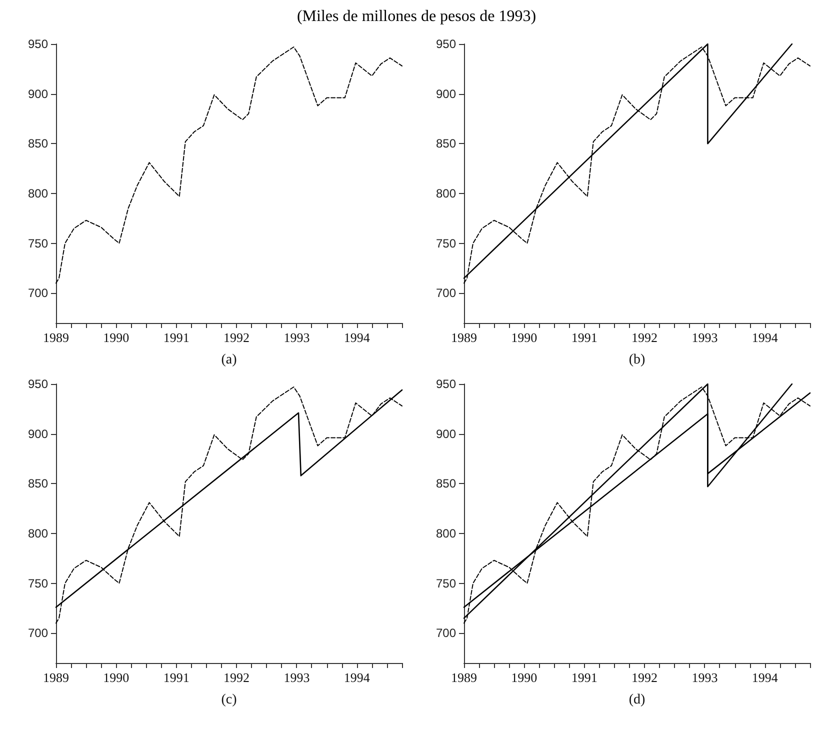  Describe the element at coordinates (637, 360) in the screenshot. I see `x-axis-title: (b)` at that location.